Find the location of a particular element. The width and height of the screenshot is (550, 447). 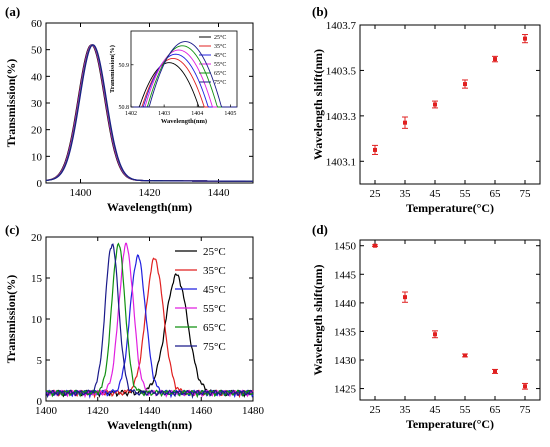

y-tick-label: 1430 is located at coordinates (345, 361).